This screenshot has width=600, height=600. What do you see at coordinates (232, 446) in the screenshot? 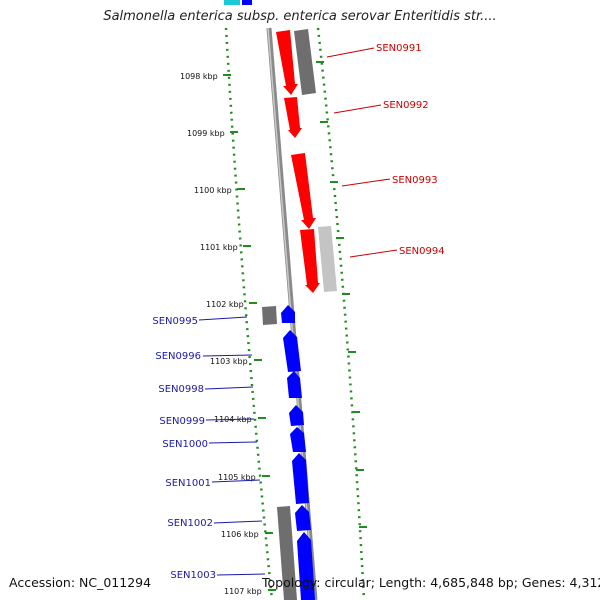
I see `minus-label-leaders` at bounding box center [232, 446].